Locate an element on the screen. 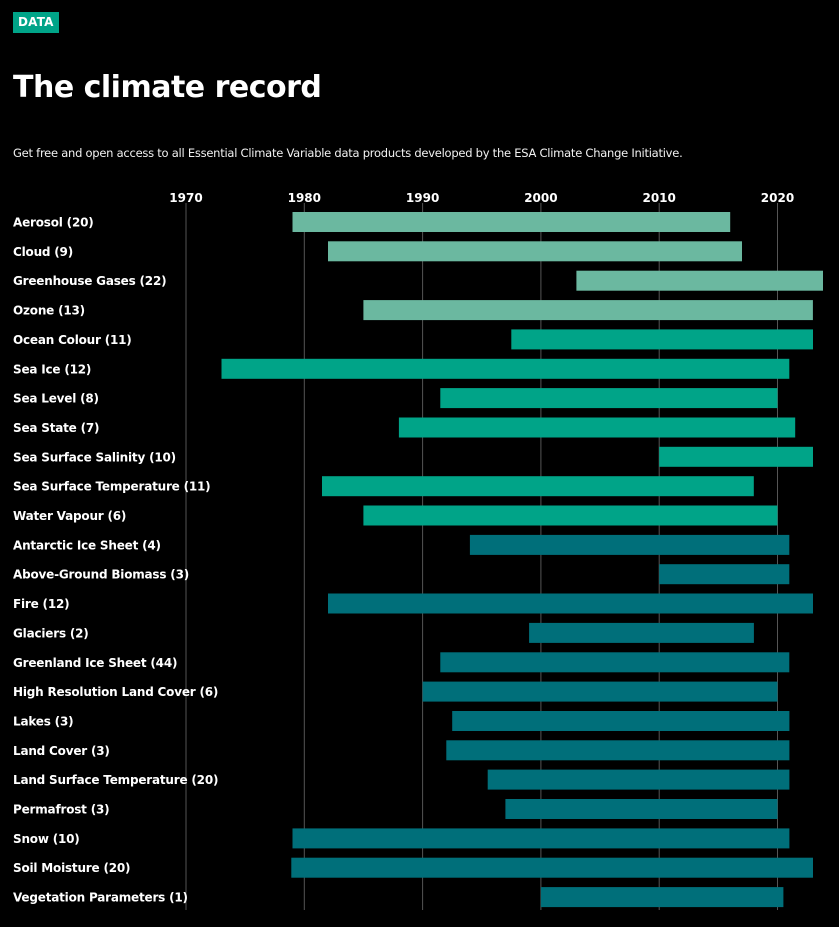  category-label-15: Greenland Ice Sheet (44) is located at coordinates (95, 663).